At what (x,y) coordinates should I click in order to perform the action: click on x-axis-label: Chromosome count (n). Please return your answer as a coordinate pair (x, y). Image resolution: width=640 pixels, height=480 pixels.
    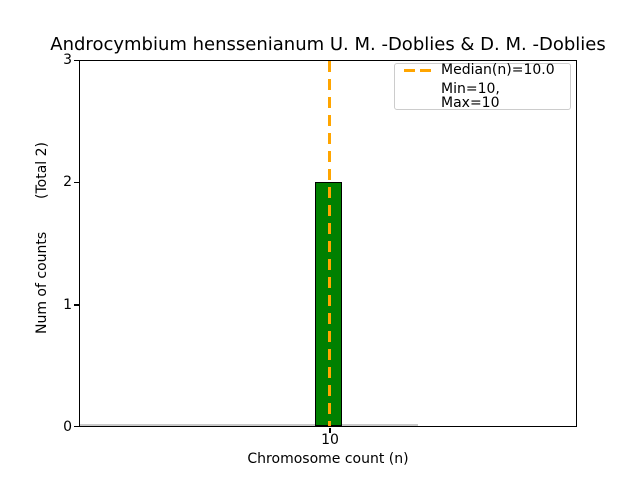
    Looking at the image, I should click on (328, 459).